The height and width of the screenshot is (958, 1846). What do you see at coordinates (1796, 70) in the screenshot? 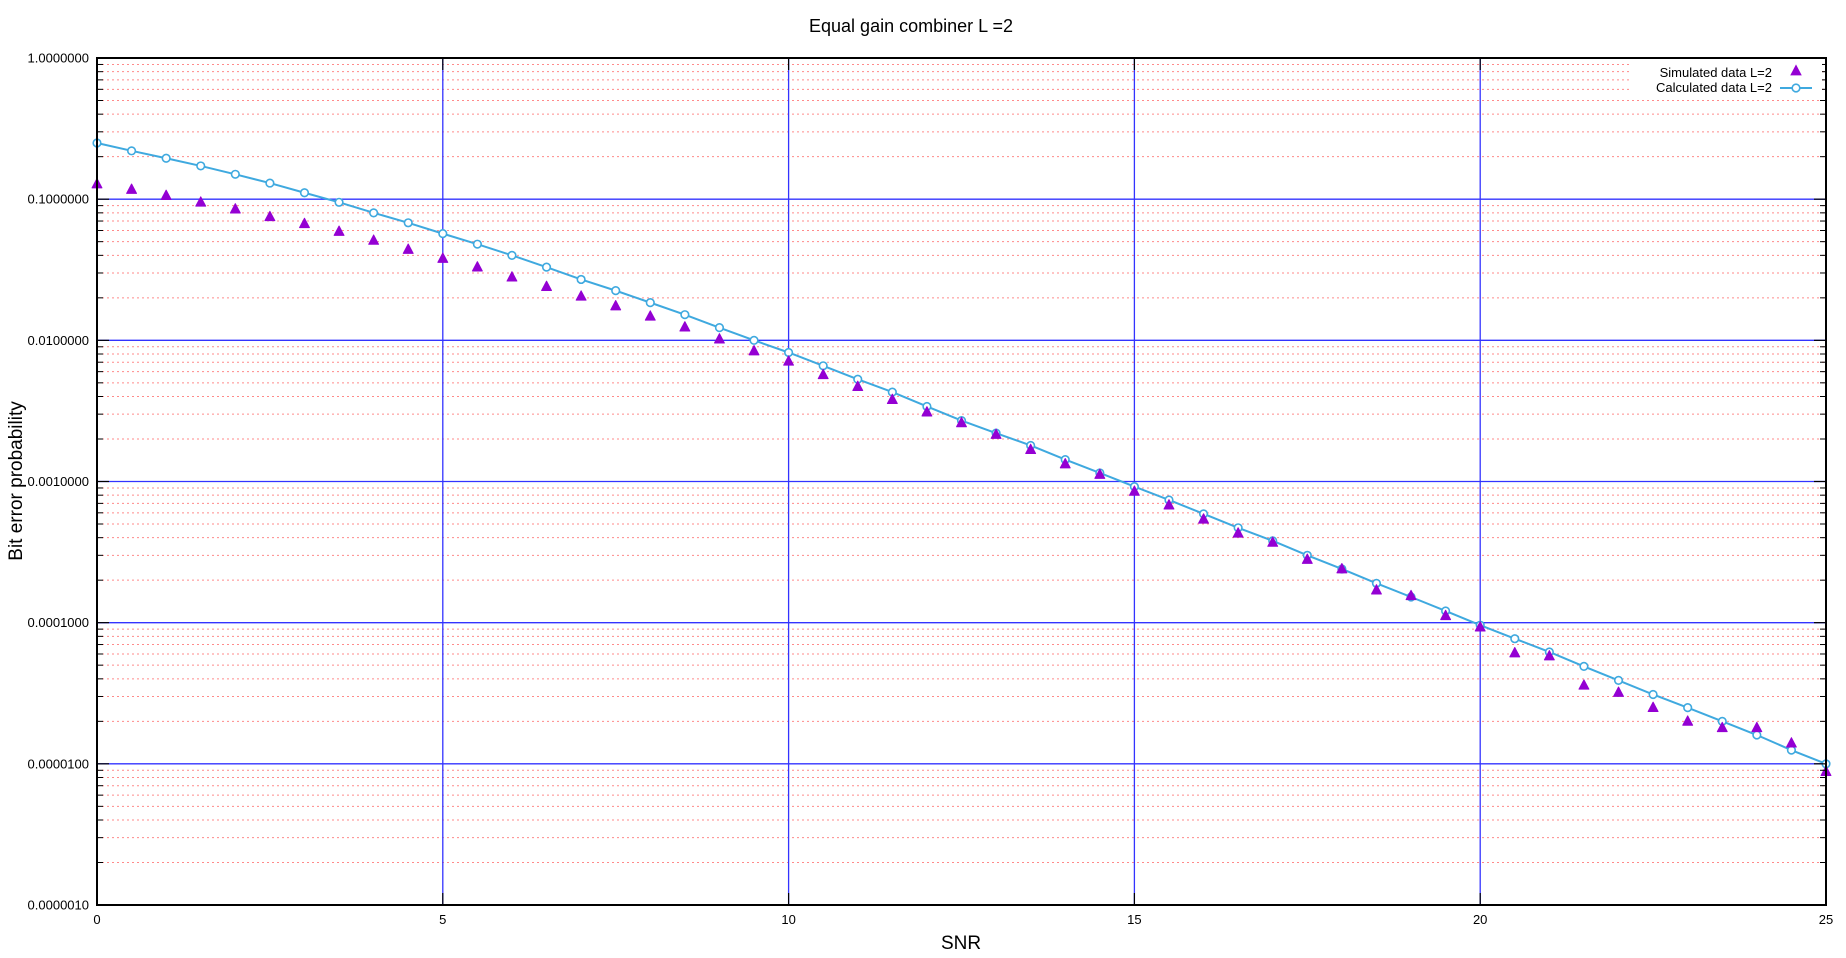
I see `legend-marker-simulated` at bounding box center [1796, 70].